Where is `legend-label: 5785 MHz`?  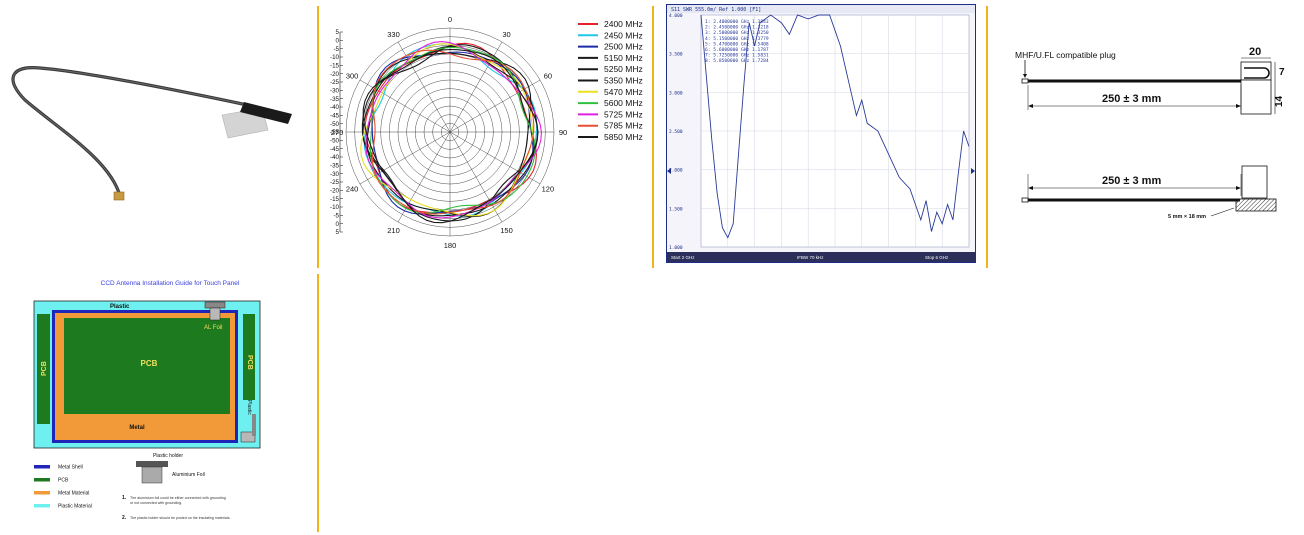
legend-label: 5785 MHz is located at coordinates (623, 126).